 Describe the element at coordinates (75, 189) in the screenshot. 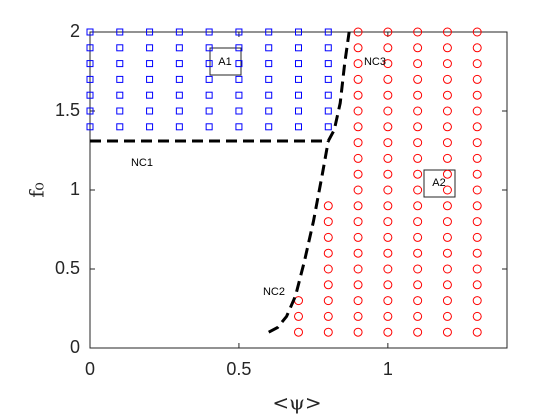

I see `y-tick-label: 1` at that location.